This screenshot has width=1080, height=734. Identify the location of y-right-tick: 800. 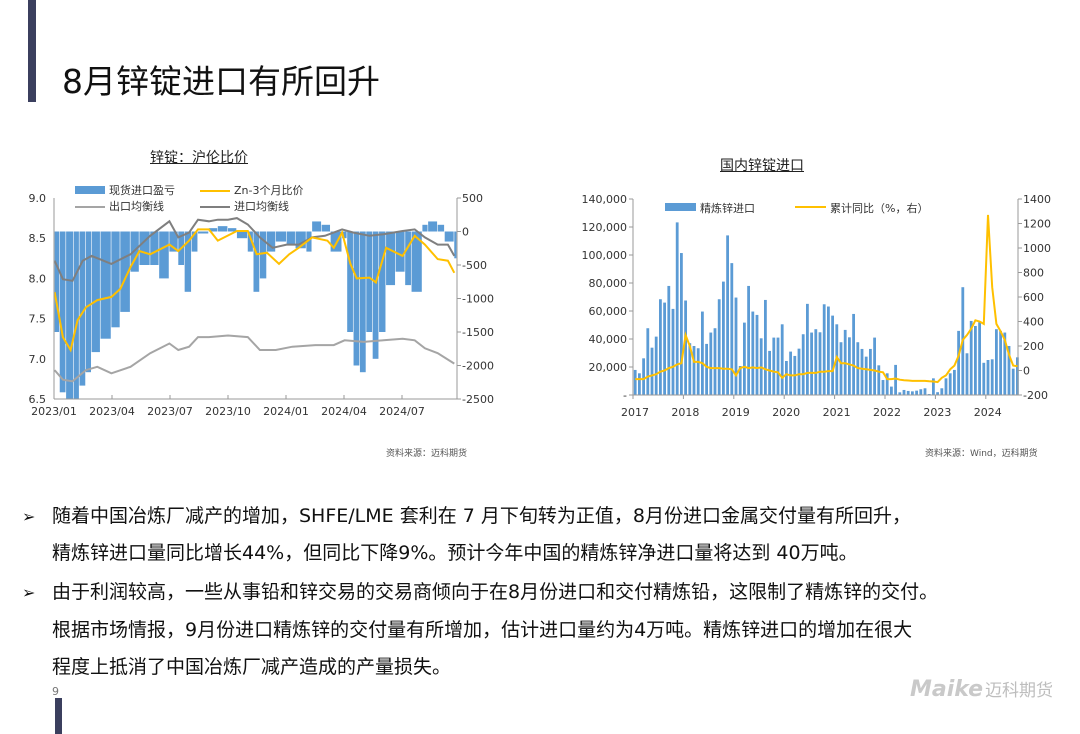
(1033, 273).